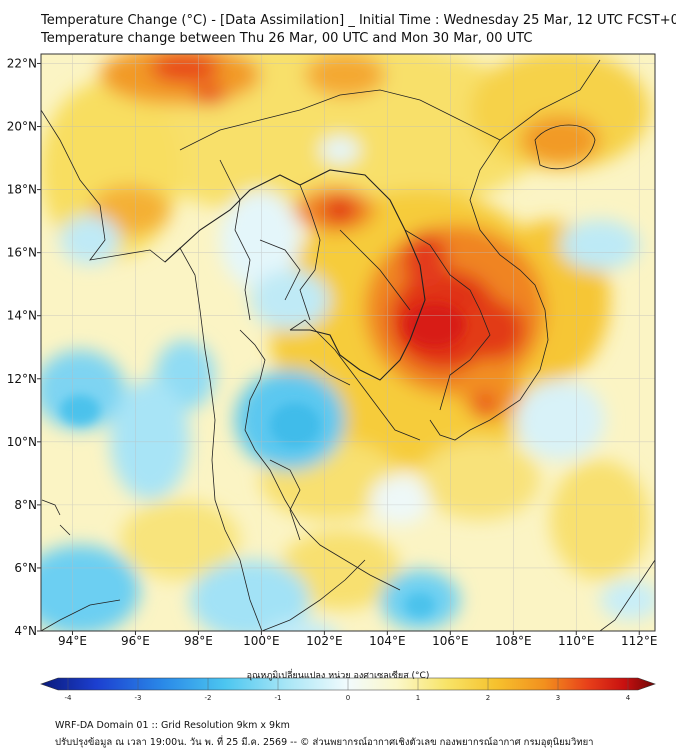 This screenshot has height=756, width=676. Describe the element at coordinates (208, 698) in the screenshot. I see `colorbar-tick-label: -2` at that location.